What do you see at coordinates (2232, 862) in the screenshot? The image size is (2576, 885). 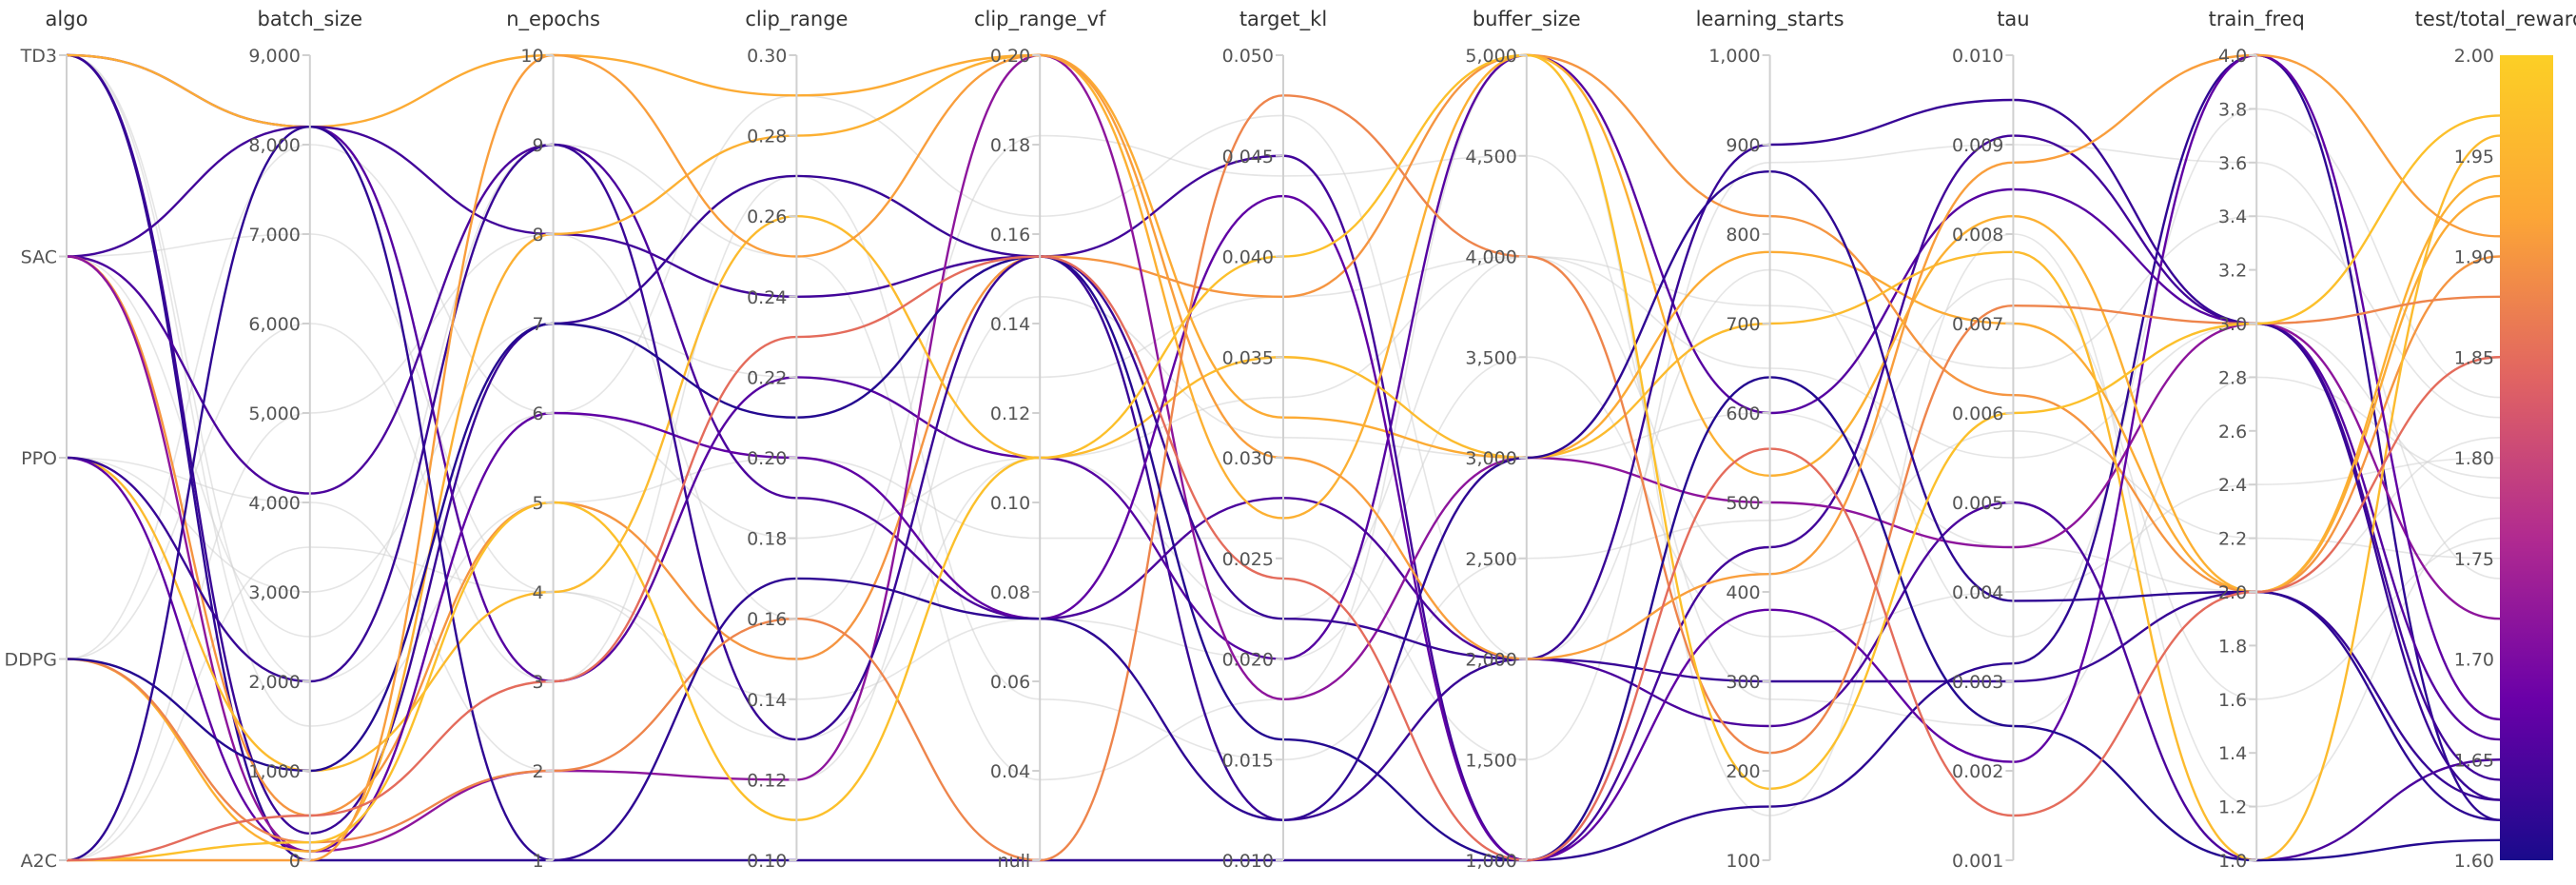 I see `tick-label: 1.0` at bounding box center [2232, 862].